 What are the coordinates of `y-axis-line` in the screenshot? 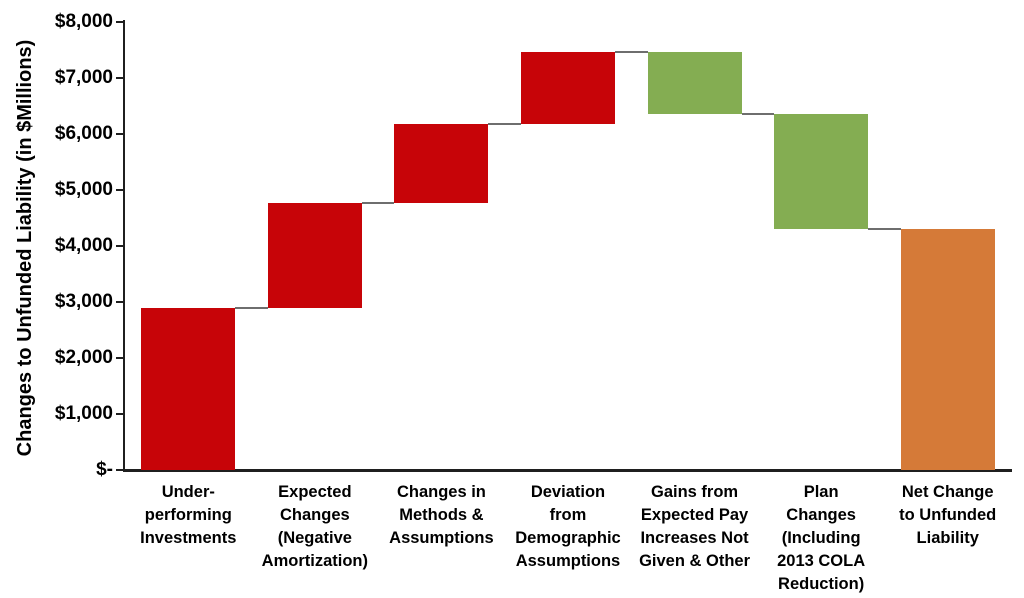 It's located at (124, 245).